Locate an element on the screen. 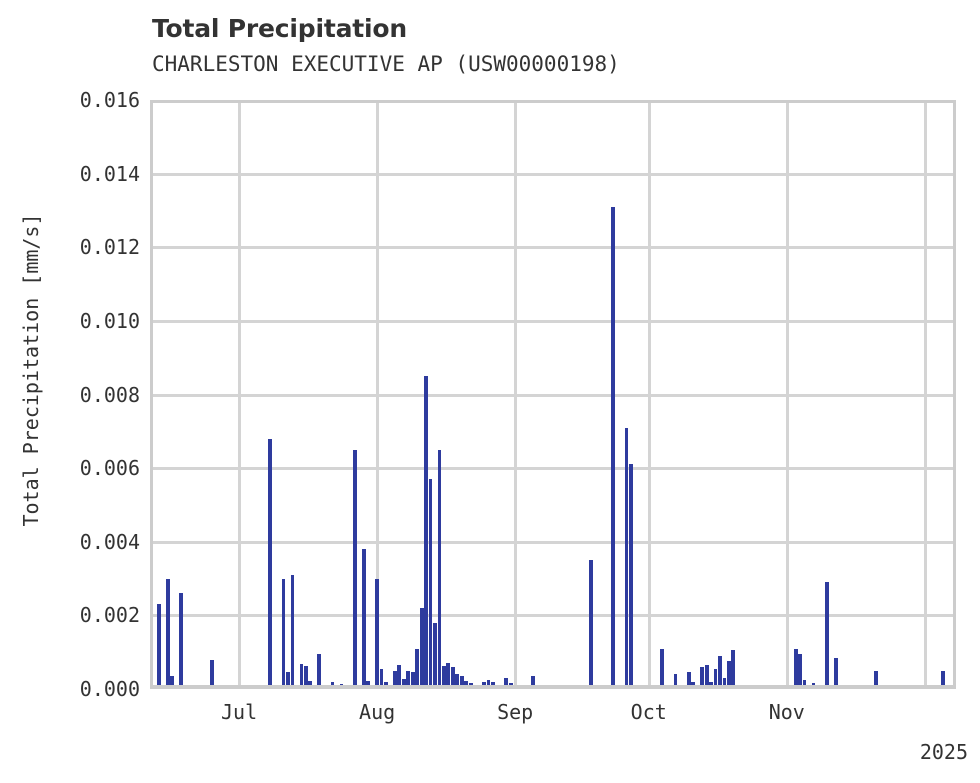  y-axis-tick-label: 0.008 is located at coordinates (109, 394).